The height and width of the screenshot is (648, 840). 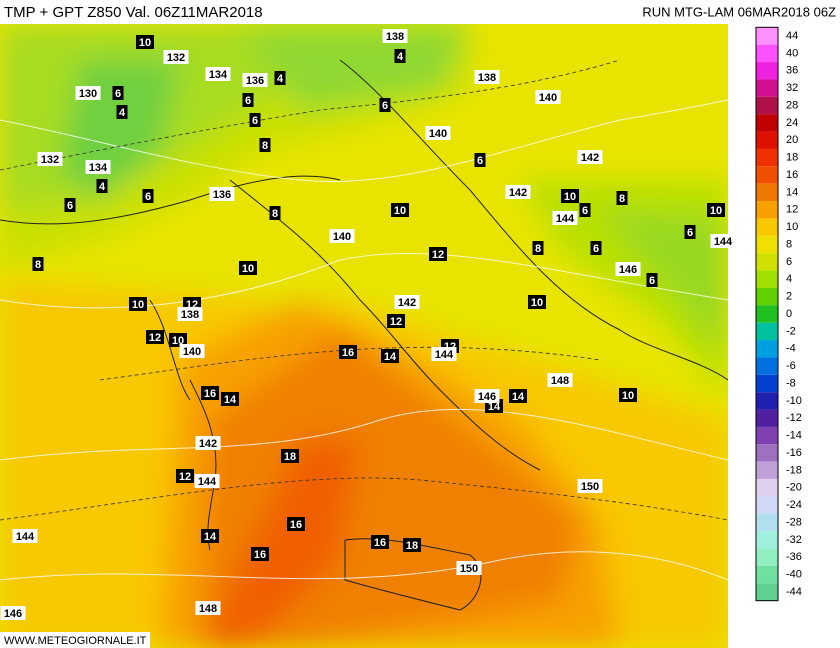 I want to click on colorbar-label: 18, so click(x=792, y=158).